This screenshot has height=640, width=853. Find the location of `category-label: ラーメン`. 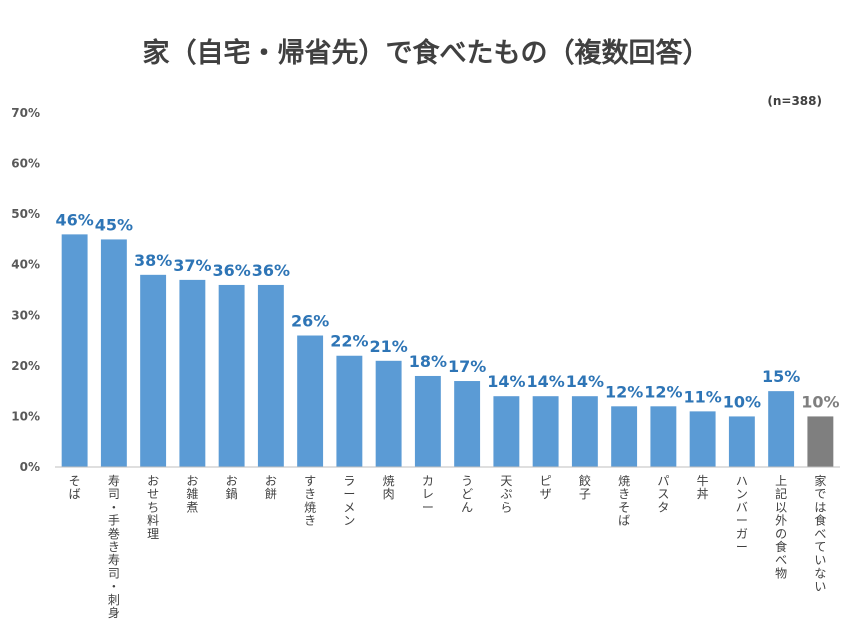

category-label: ラーメン is located at coordinates (349, 501).